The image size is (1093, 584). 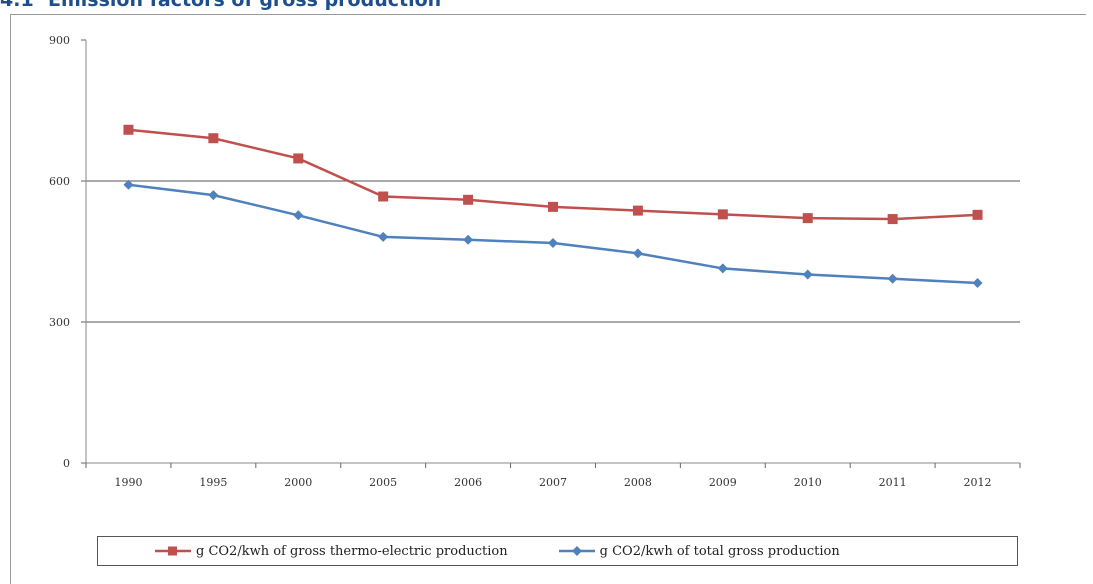 I want to click on point-total-1990, so click(x=128, y=184).